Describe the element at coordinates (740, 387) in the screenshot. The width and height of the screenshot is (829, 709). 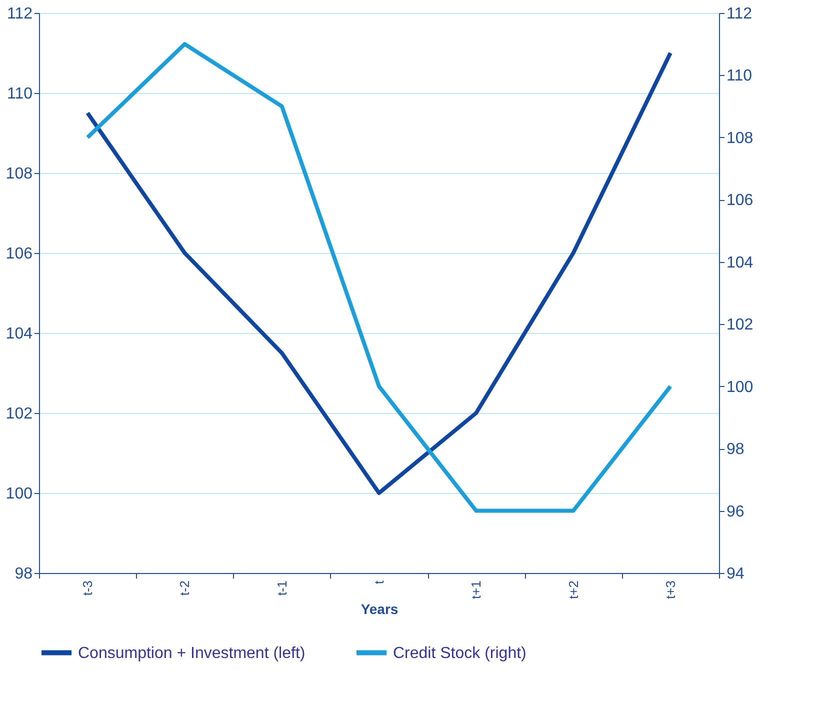
I see `y2-tick-label: 100` at that location.